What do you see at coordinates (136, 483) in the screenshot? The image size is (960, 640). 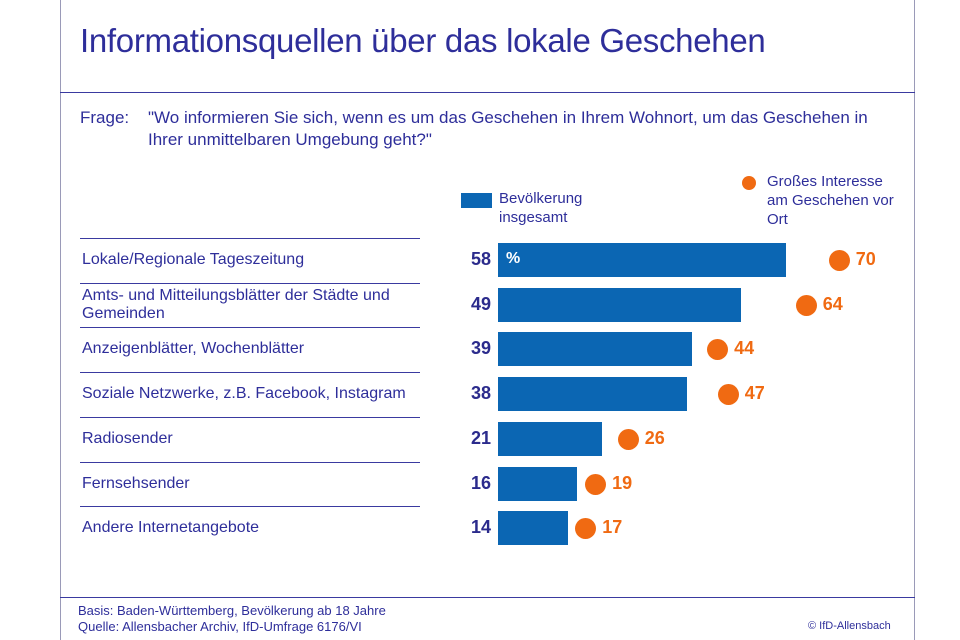 I see `category-label: Fernsehsender` at bounding box center [136, 483].